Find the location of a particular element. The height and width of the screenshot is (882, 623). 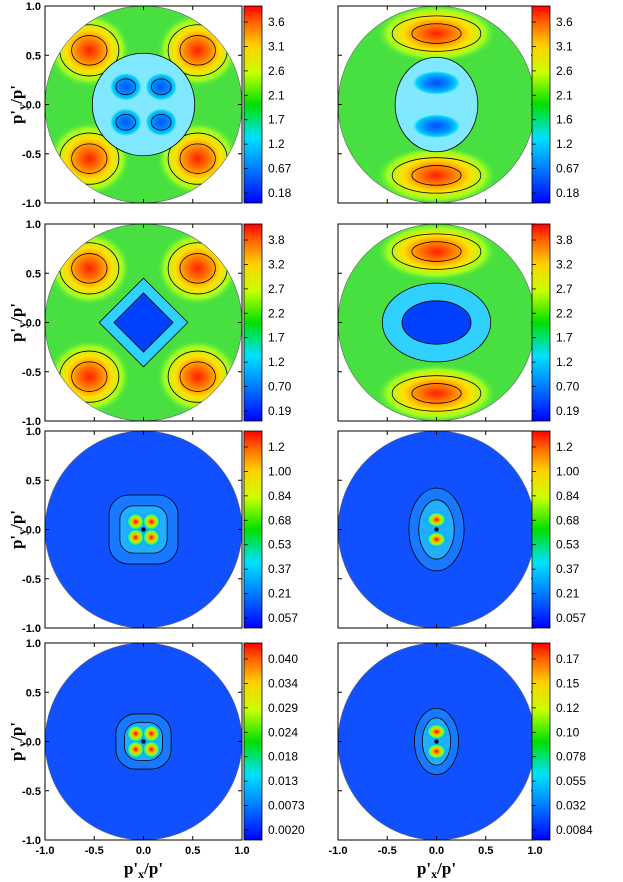

colorbar-tick-label: 0.018 is located at coordinates (283, 757).